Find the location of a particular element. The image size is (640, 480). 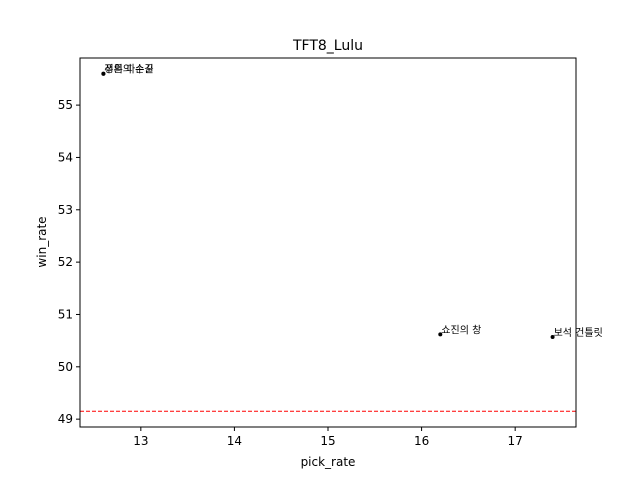

point-label: 푸른 파수꾼 is located at coordinates (128, 70).